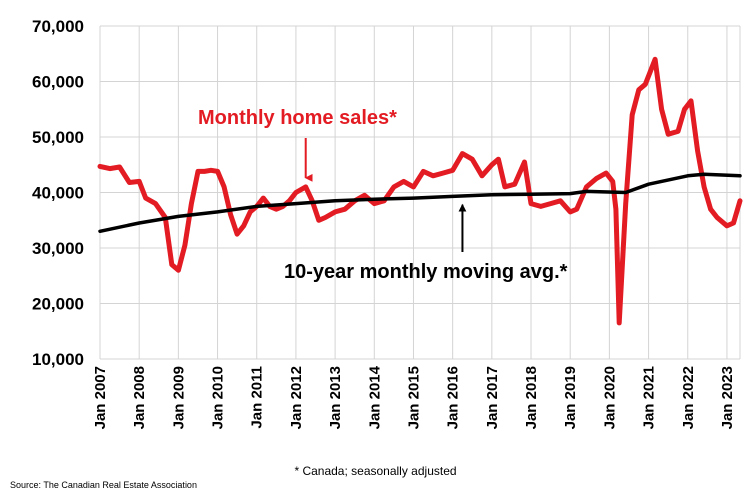 This screenshot has height=496, width=751. Describe the element at coordinates (609, 397) in the screenshot. I see `x-tick-label: Jan 2020` at that location.